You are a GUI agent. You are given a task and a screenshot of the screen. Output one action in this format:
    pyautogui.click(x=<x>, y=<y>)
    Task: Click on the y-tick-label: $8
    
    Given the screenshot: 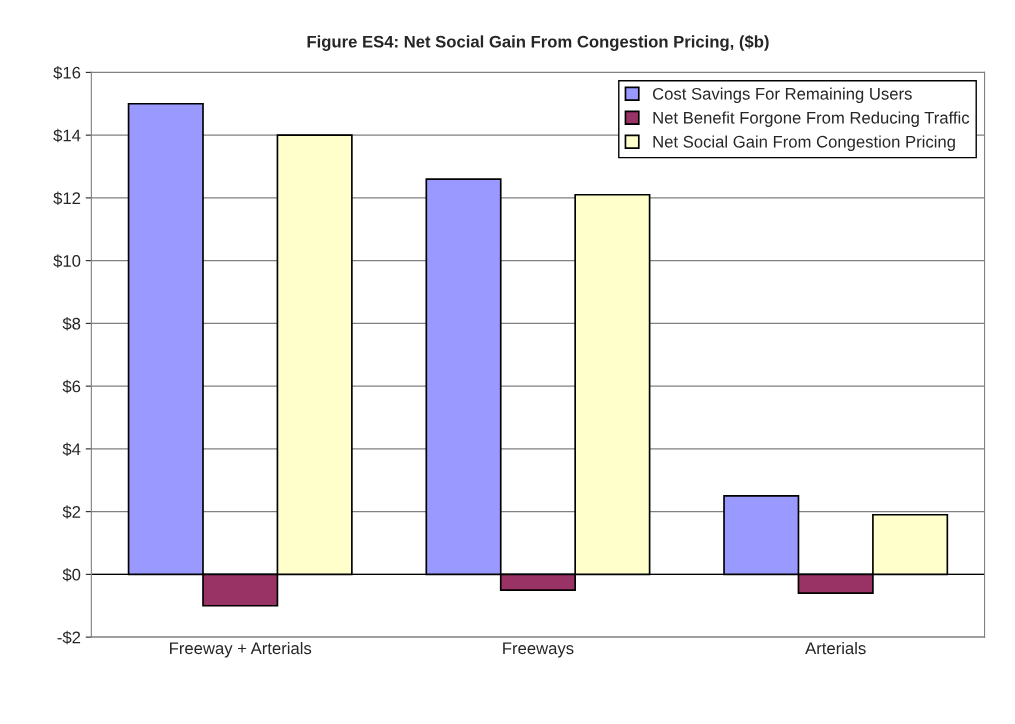 What is the action you would take?
    pyautogui.click(x=71, y=324)
    